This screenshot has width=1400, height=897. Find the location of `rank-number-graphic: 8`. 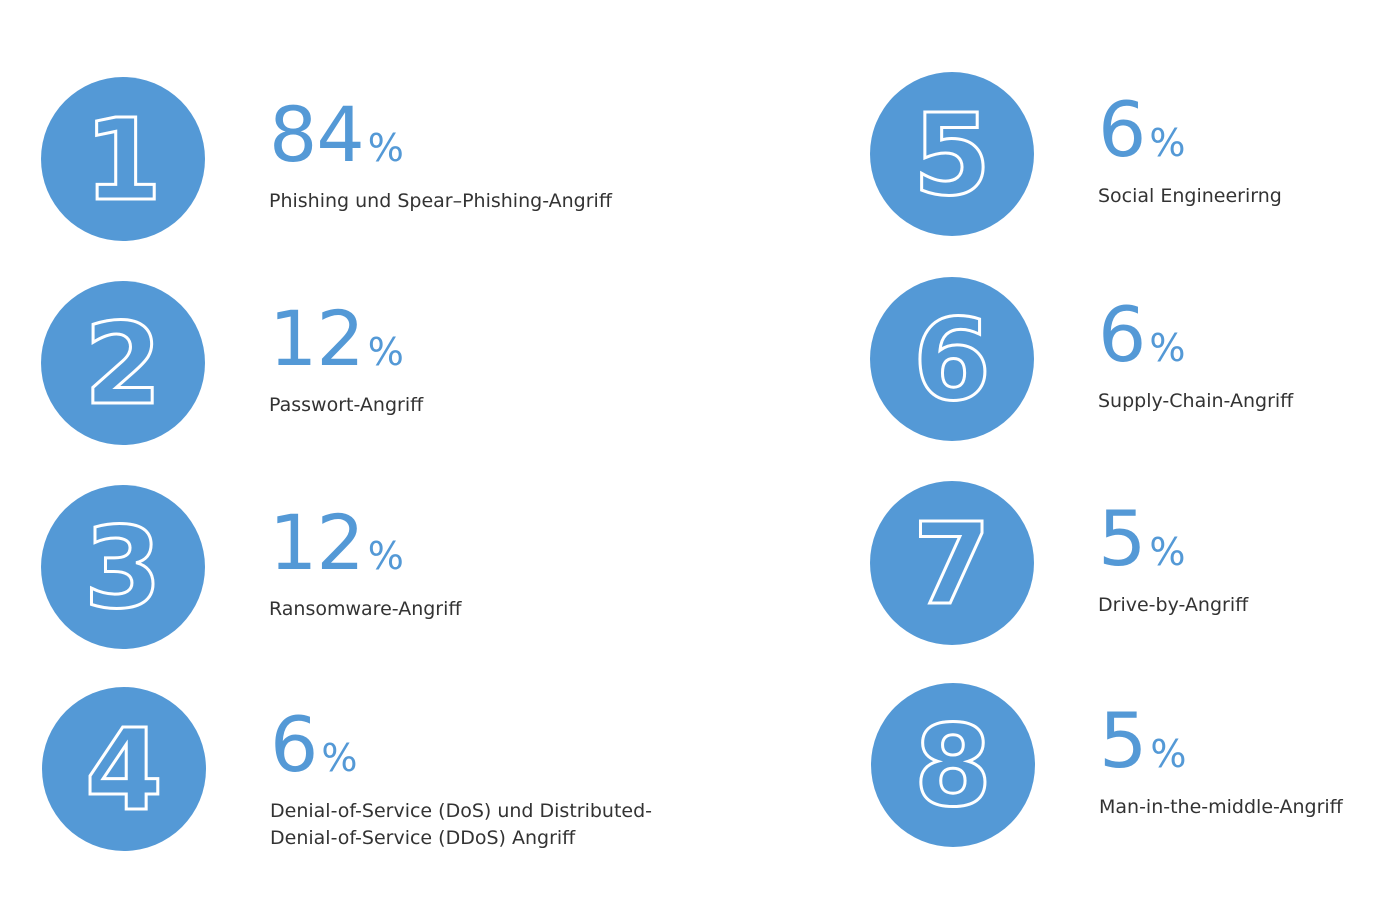

rank-number-graphic: 8 is located at coordinates (953, 767).